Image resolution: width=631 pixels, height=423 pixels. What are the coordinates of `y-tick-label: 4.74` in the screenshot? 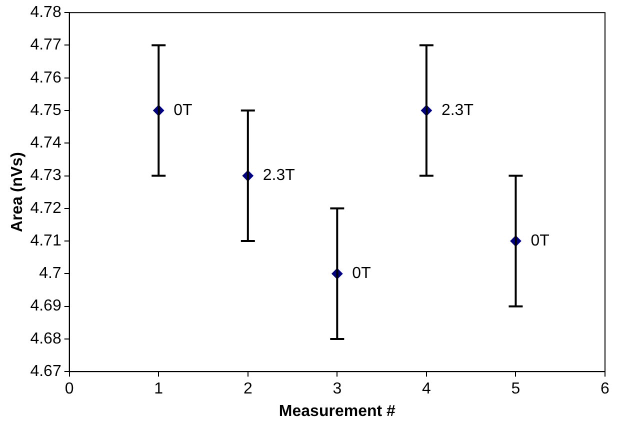 It's located at (46, 143).